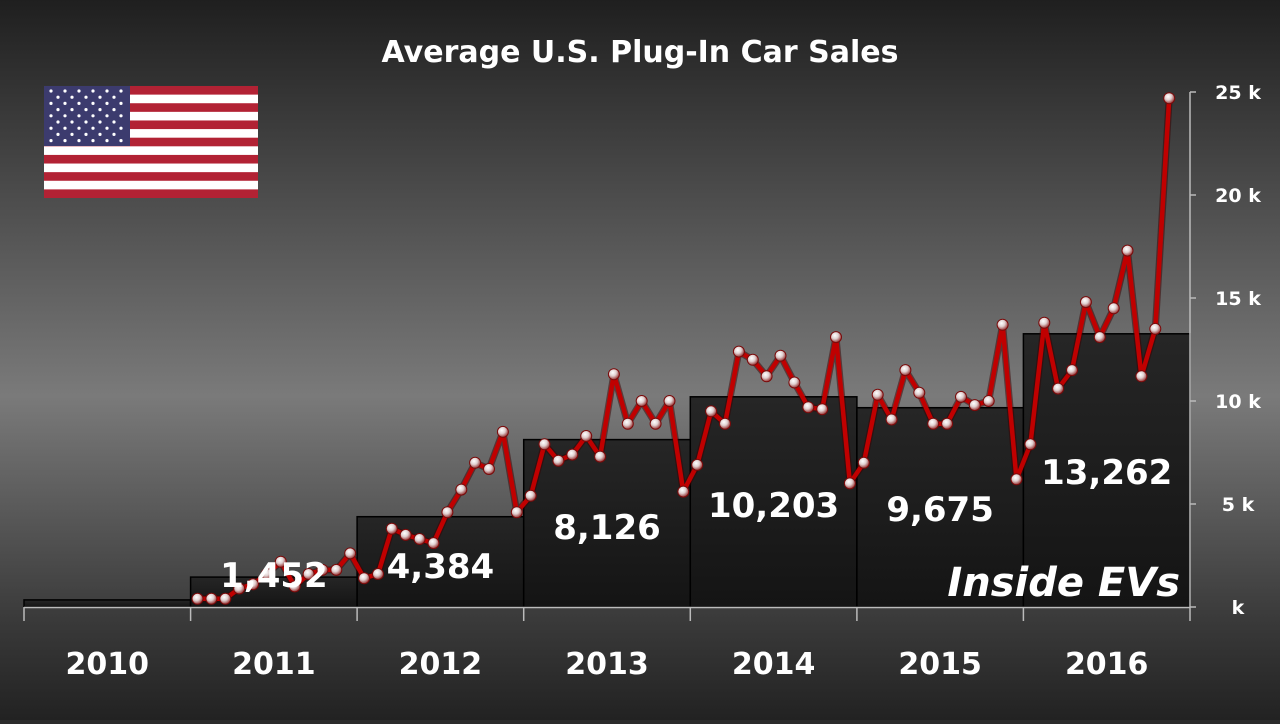 This screenshot has width=1280, height=724. What do you see at coordinates (1238, 402) in the screenshot?
I see `y-tick-label: 10 k` at bounding box center [1238, 402].